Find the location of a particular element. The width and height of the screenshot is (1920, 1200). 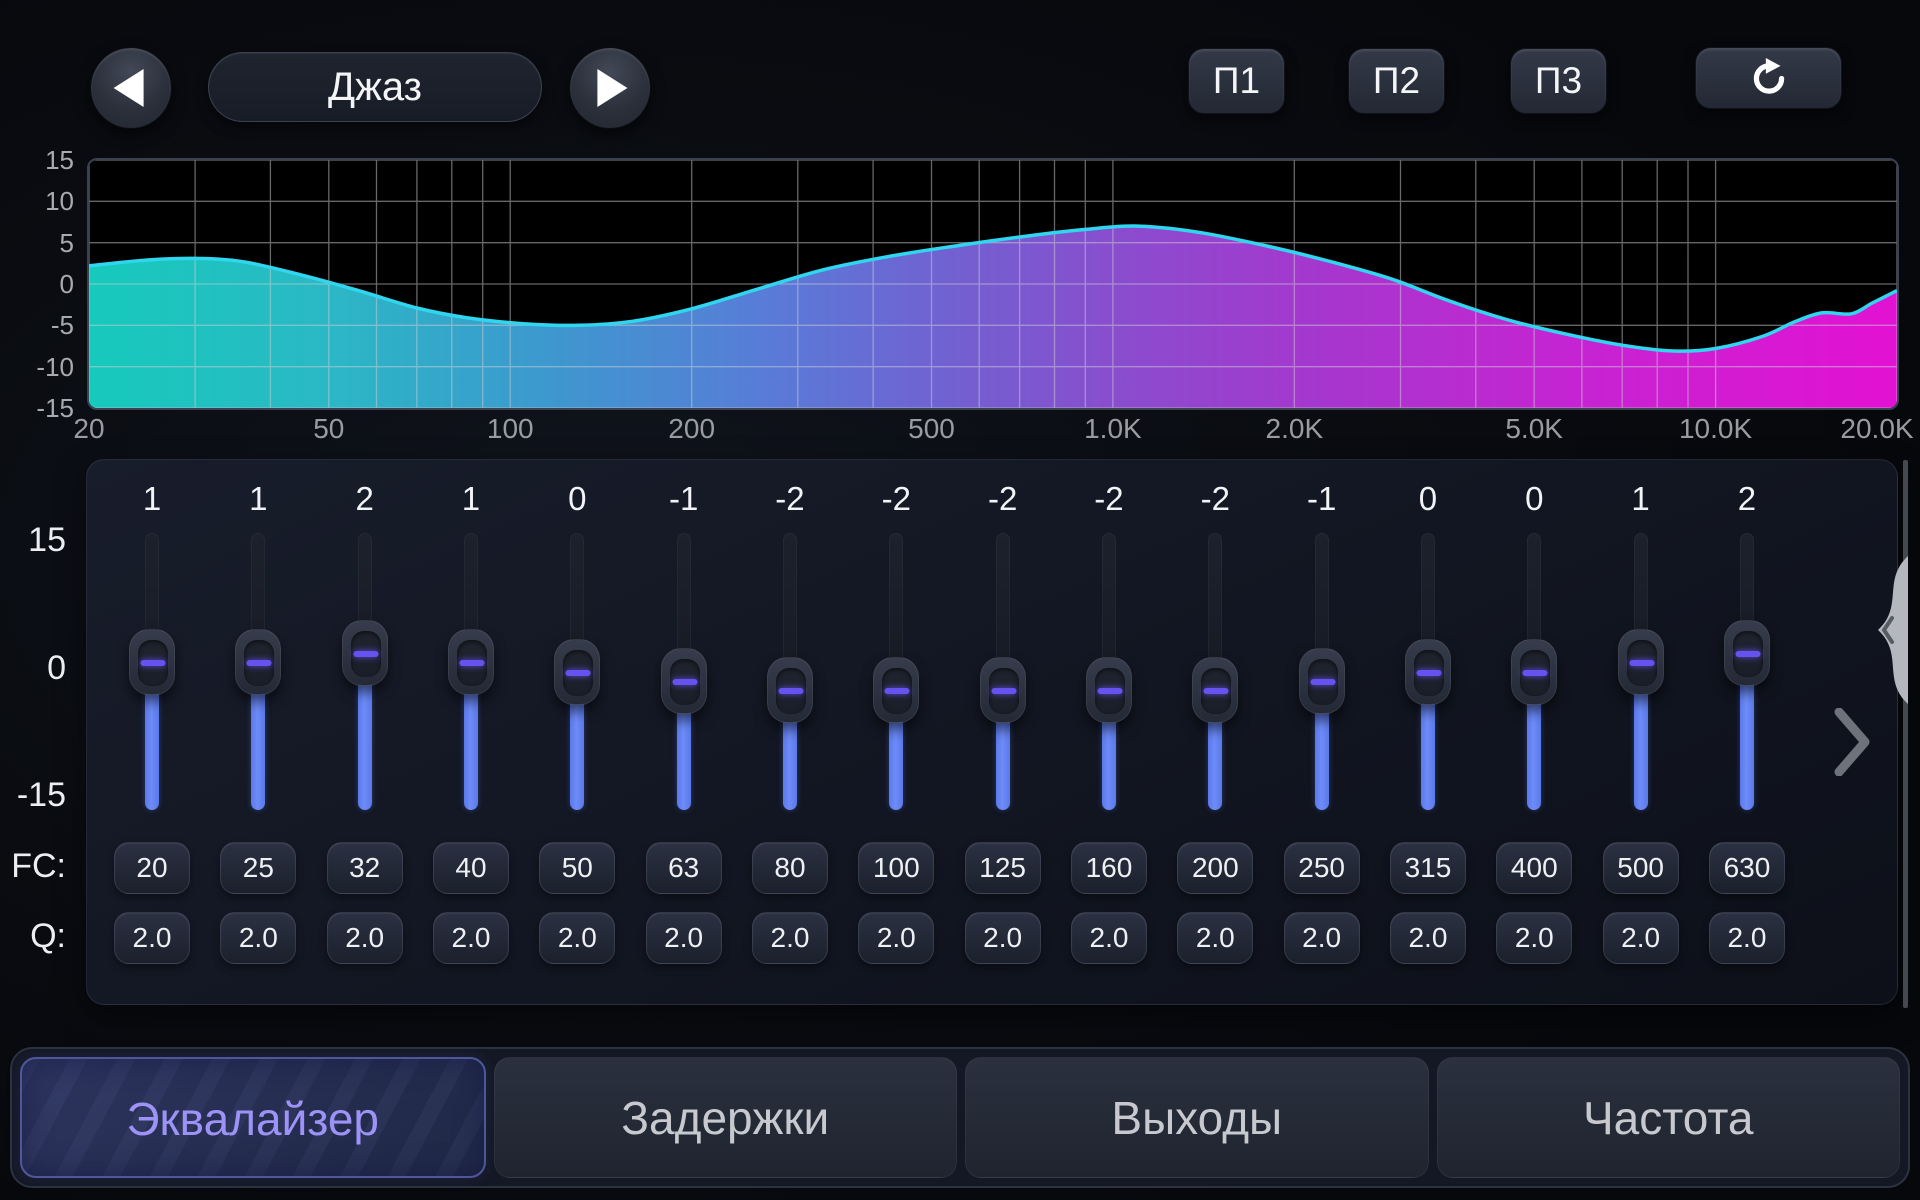

tab-label: Выходы is located at coordinates (1197, 1118).